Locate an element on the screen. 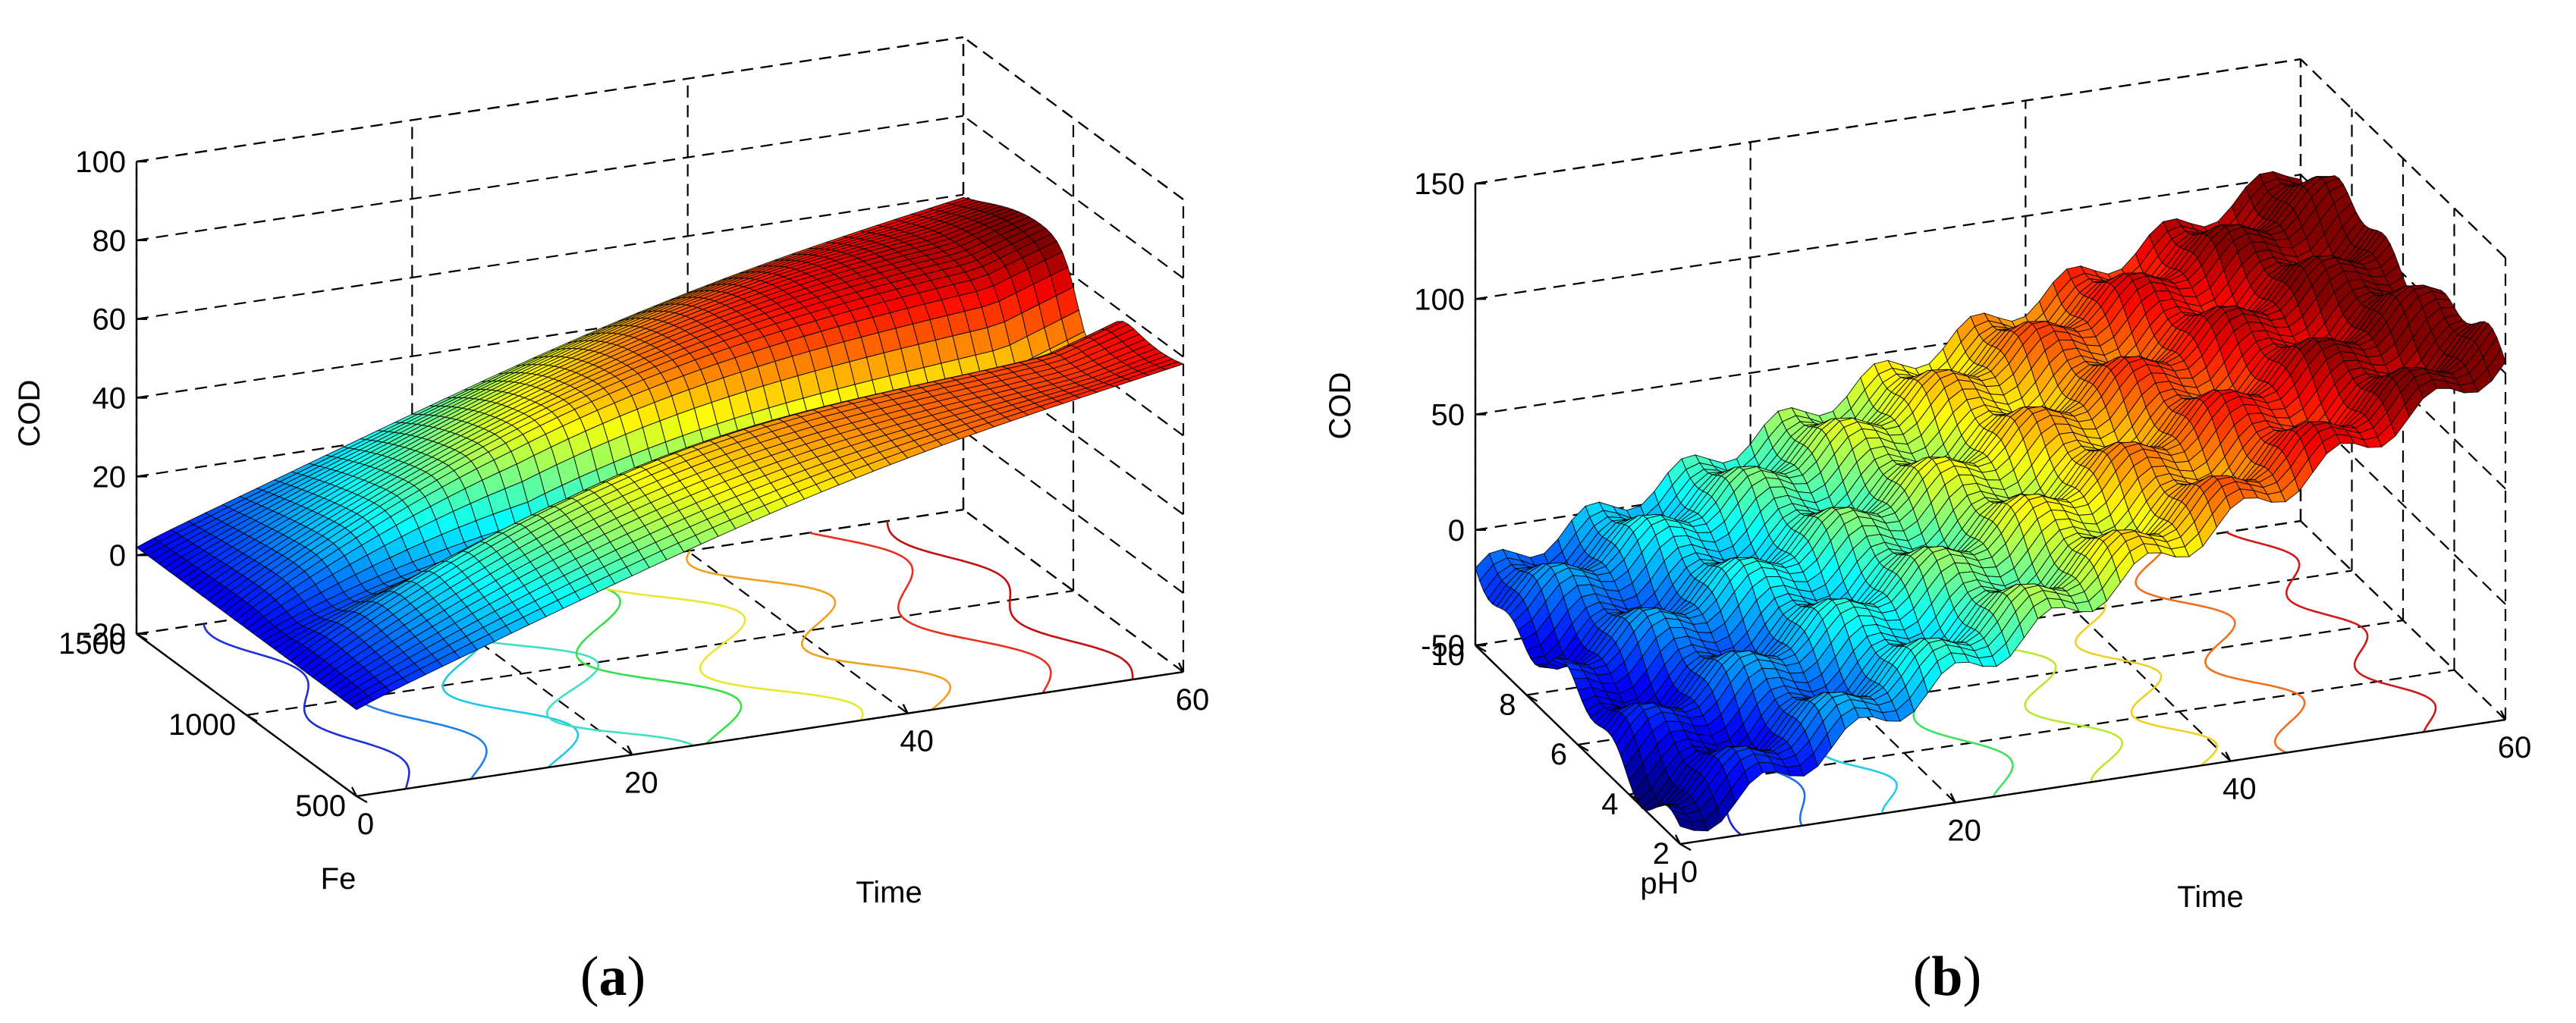 The image size is (2576, 1023). a-z-tick-label: 20 is located at coordinates (110, 477).